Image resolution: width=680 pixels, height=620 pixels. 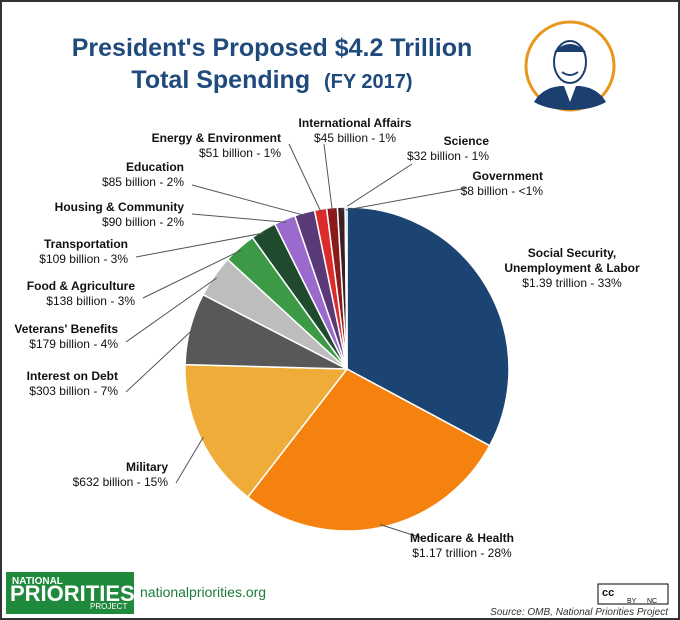 I want to click on logo-text: PRIORITIES, so click(x=72, y=593).